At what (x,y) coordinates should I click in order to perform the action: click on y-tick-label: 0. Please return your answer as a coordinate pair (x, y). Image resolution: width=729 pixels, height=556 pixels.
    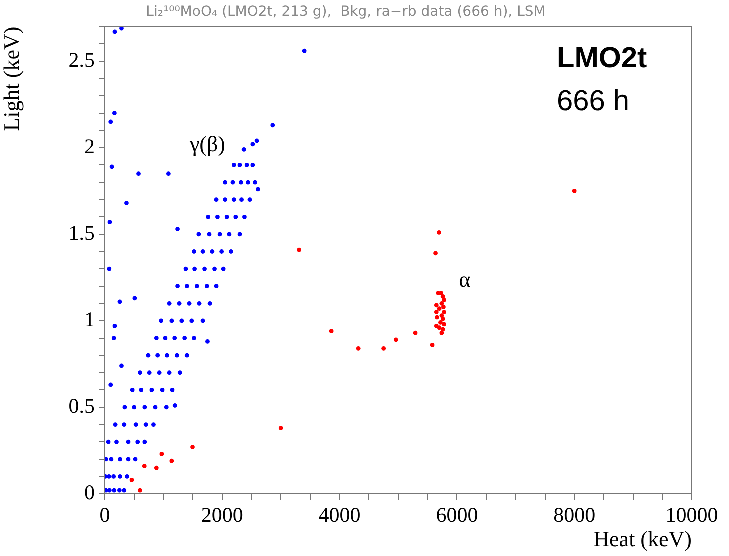
    Looking at the image, I should click on (89, 492).